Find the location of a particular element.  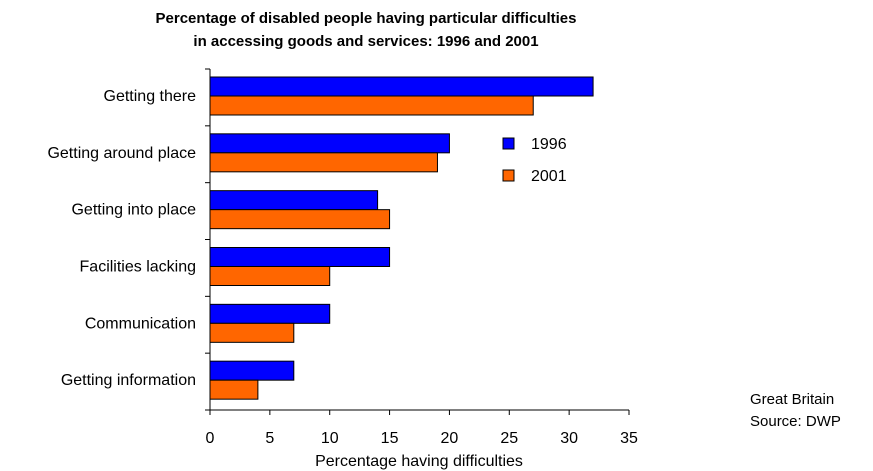

bar-getting-there-1996 is located at coordinates (401, 86).